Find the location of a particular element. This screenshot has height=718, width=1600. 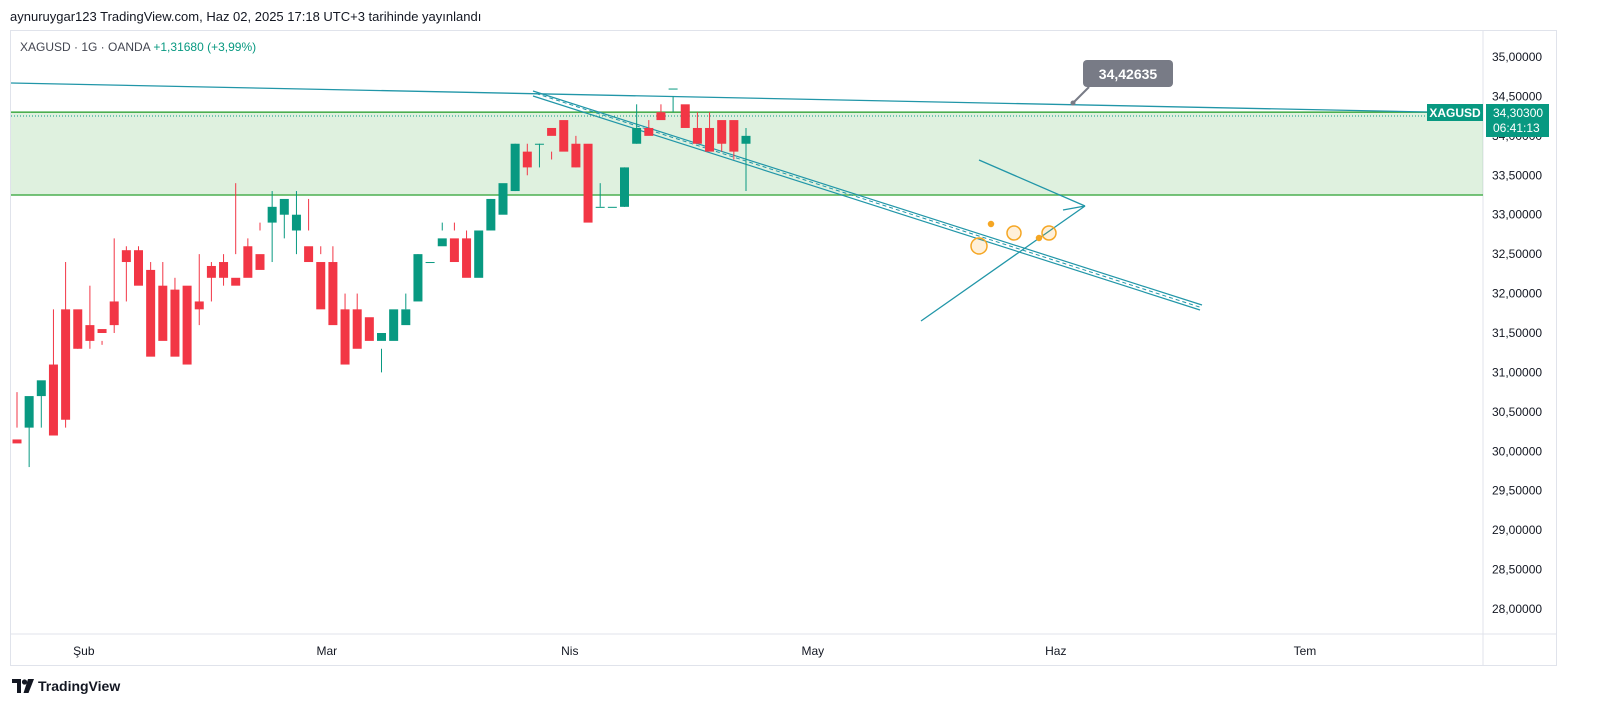

channel-line-lower is located at coordinates (866, 203).